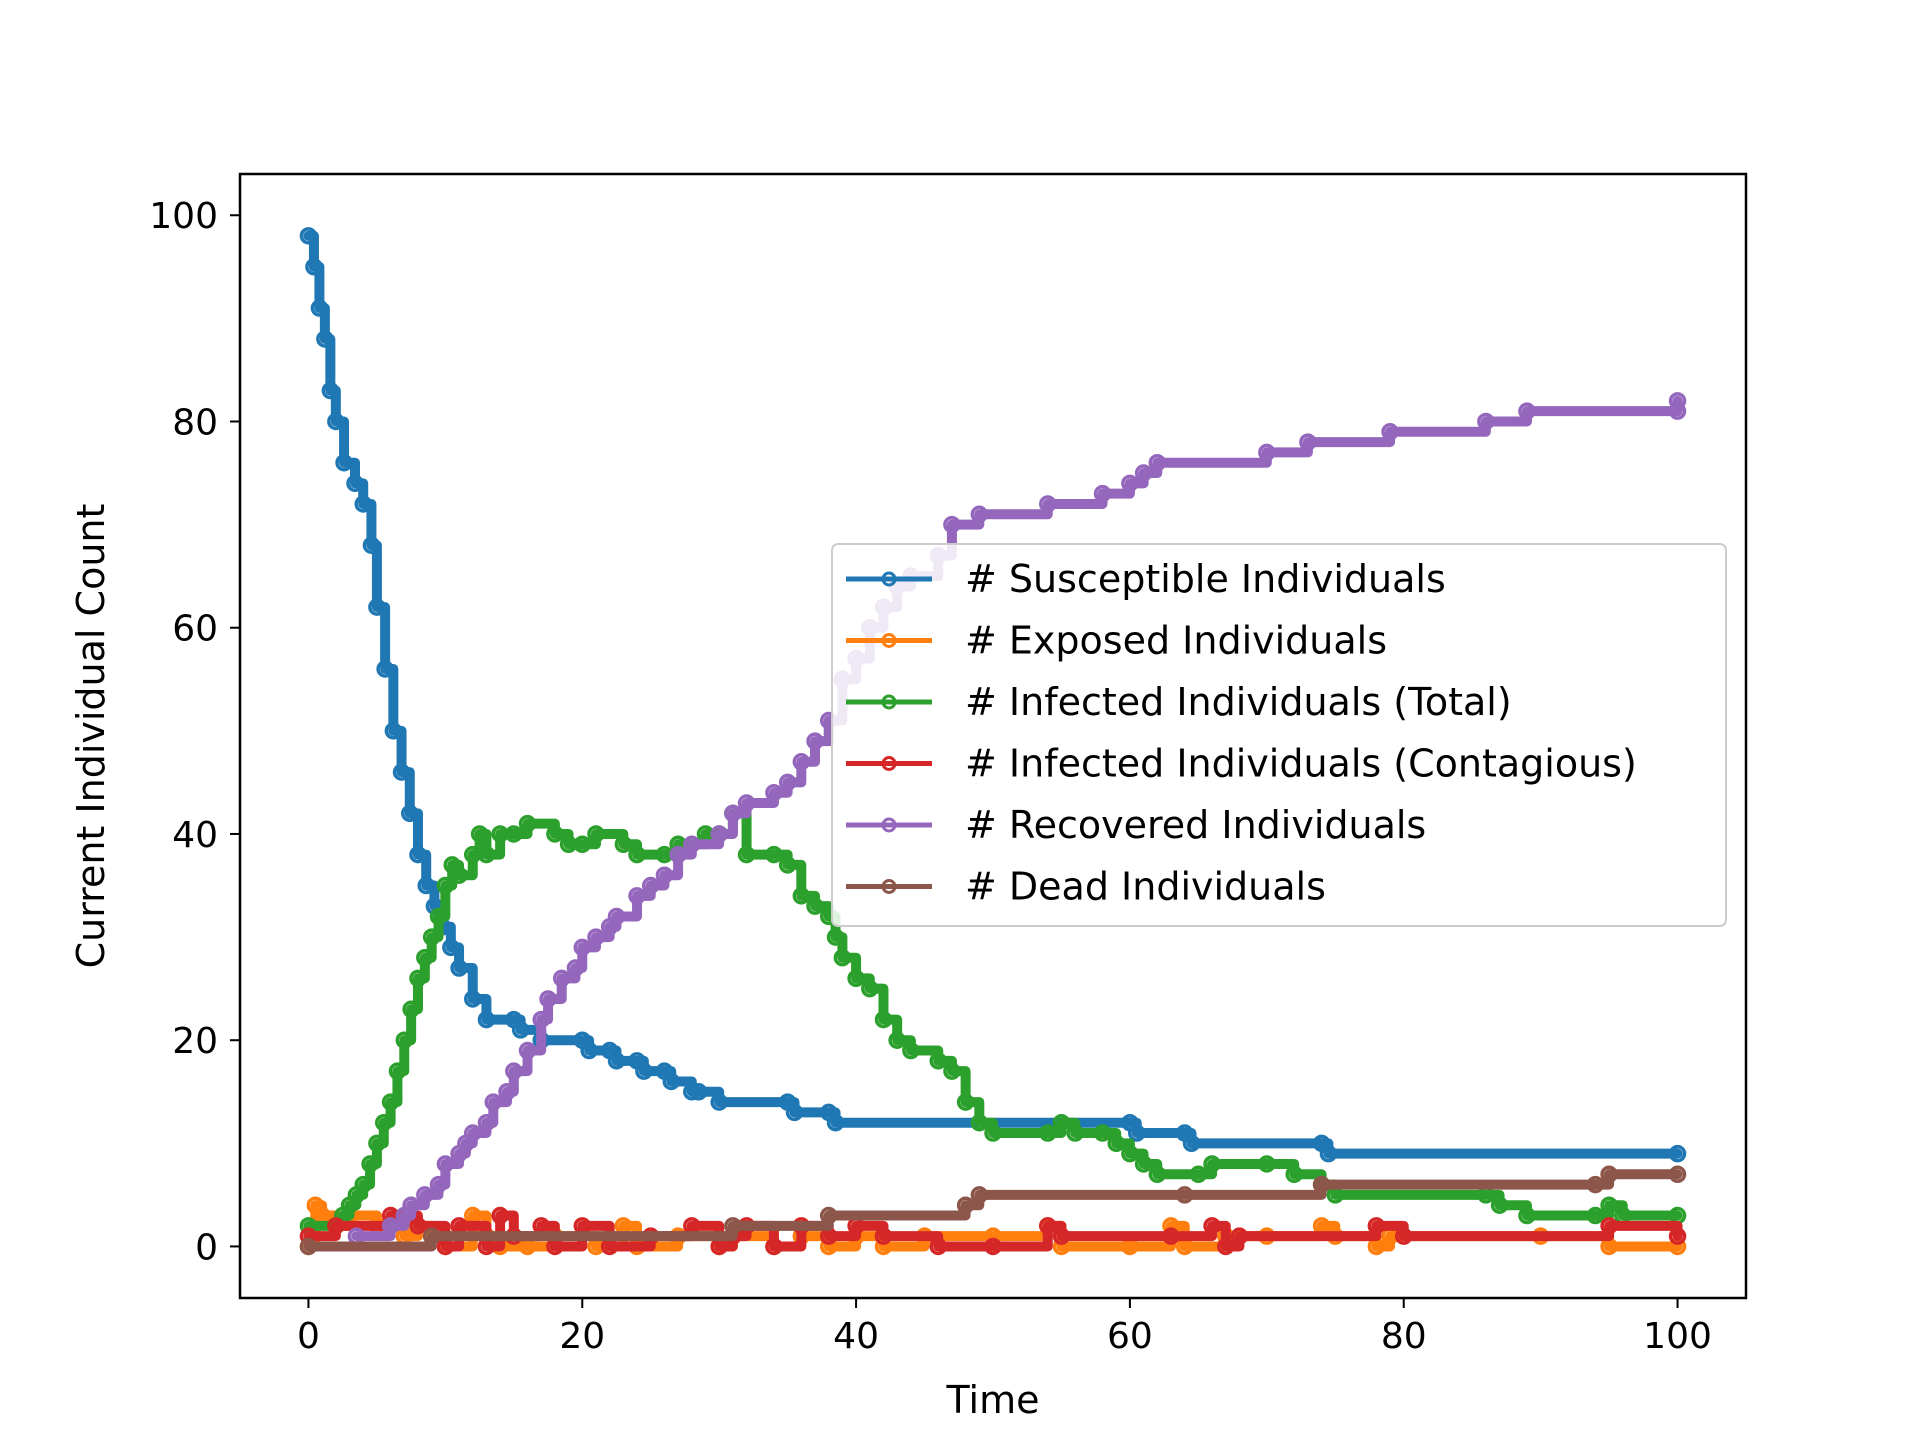 This screenshot has width=1920, height=1444. What do you see at coordinates (195, 629) in the screenshot?
I see `y-tick-label: 60` at bounding box center [195, 629].